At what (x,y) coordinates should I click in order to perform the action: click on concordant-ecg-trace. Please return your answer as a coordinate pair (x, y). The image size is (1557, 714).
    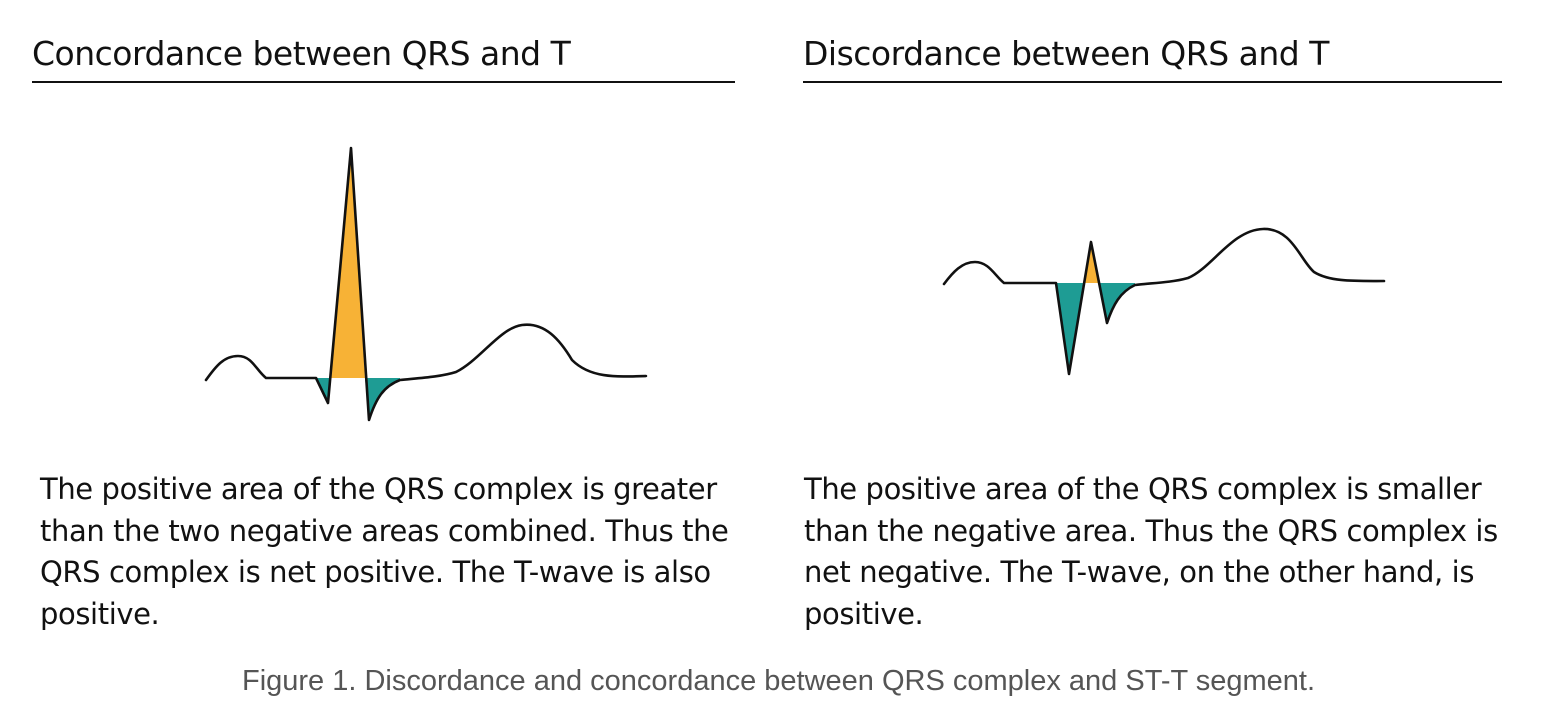
    Looking at the image, I should click on (426, 284).